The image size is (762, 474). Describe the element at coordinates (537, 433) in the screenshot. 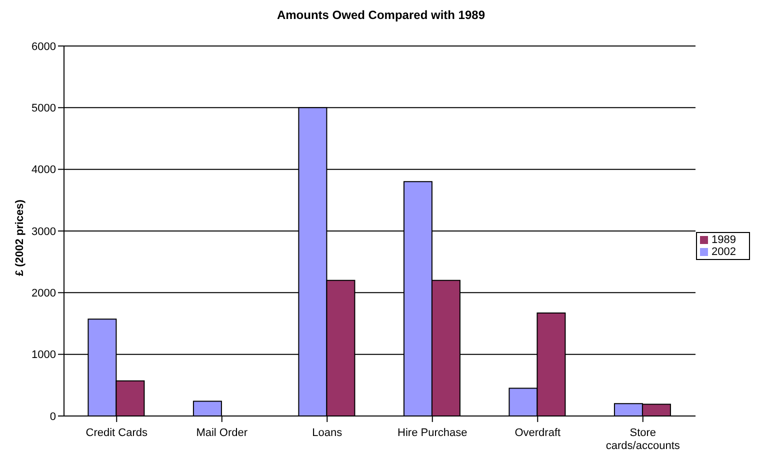

I see `x-tick-label: Overdraft` at that location.